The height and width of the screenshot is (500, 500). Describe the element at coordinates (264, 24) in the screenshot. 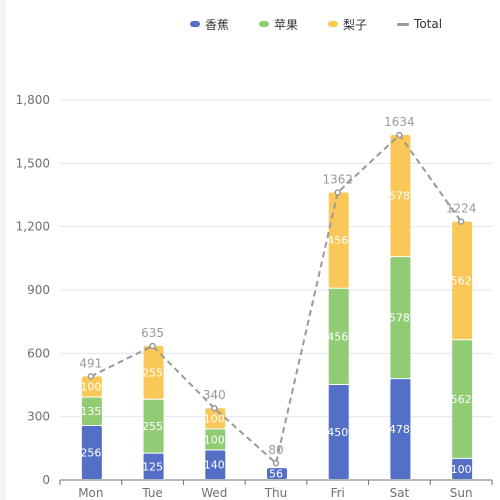

I see `legend-swatch-apple` at that location.